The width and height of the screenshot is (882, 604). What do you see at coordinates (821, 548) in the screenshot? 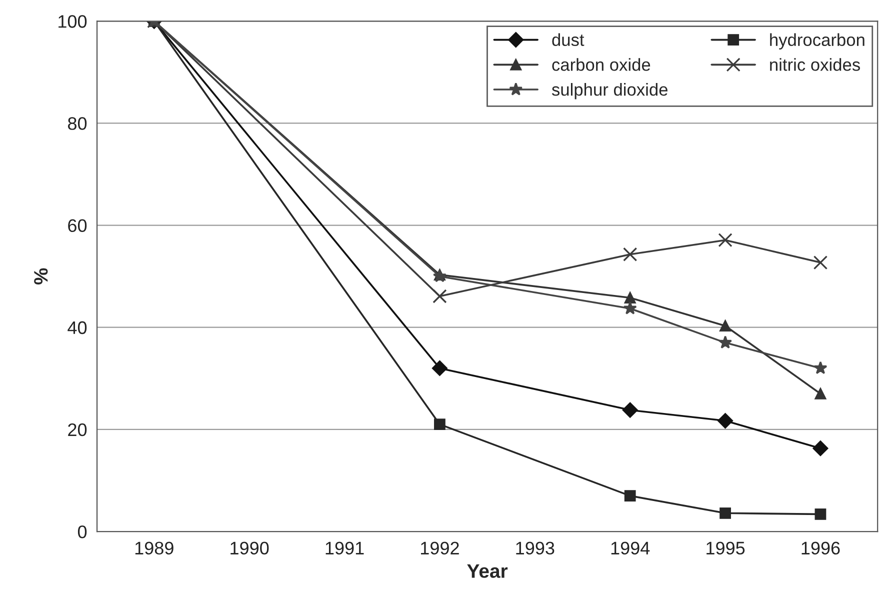
I see `x-tick-label: 1996` at bounding box center [821, 548].